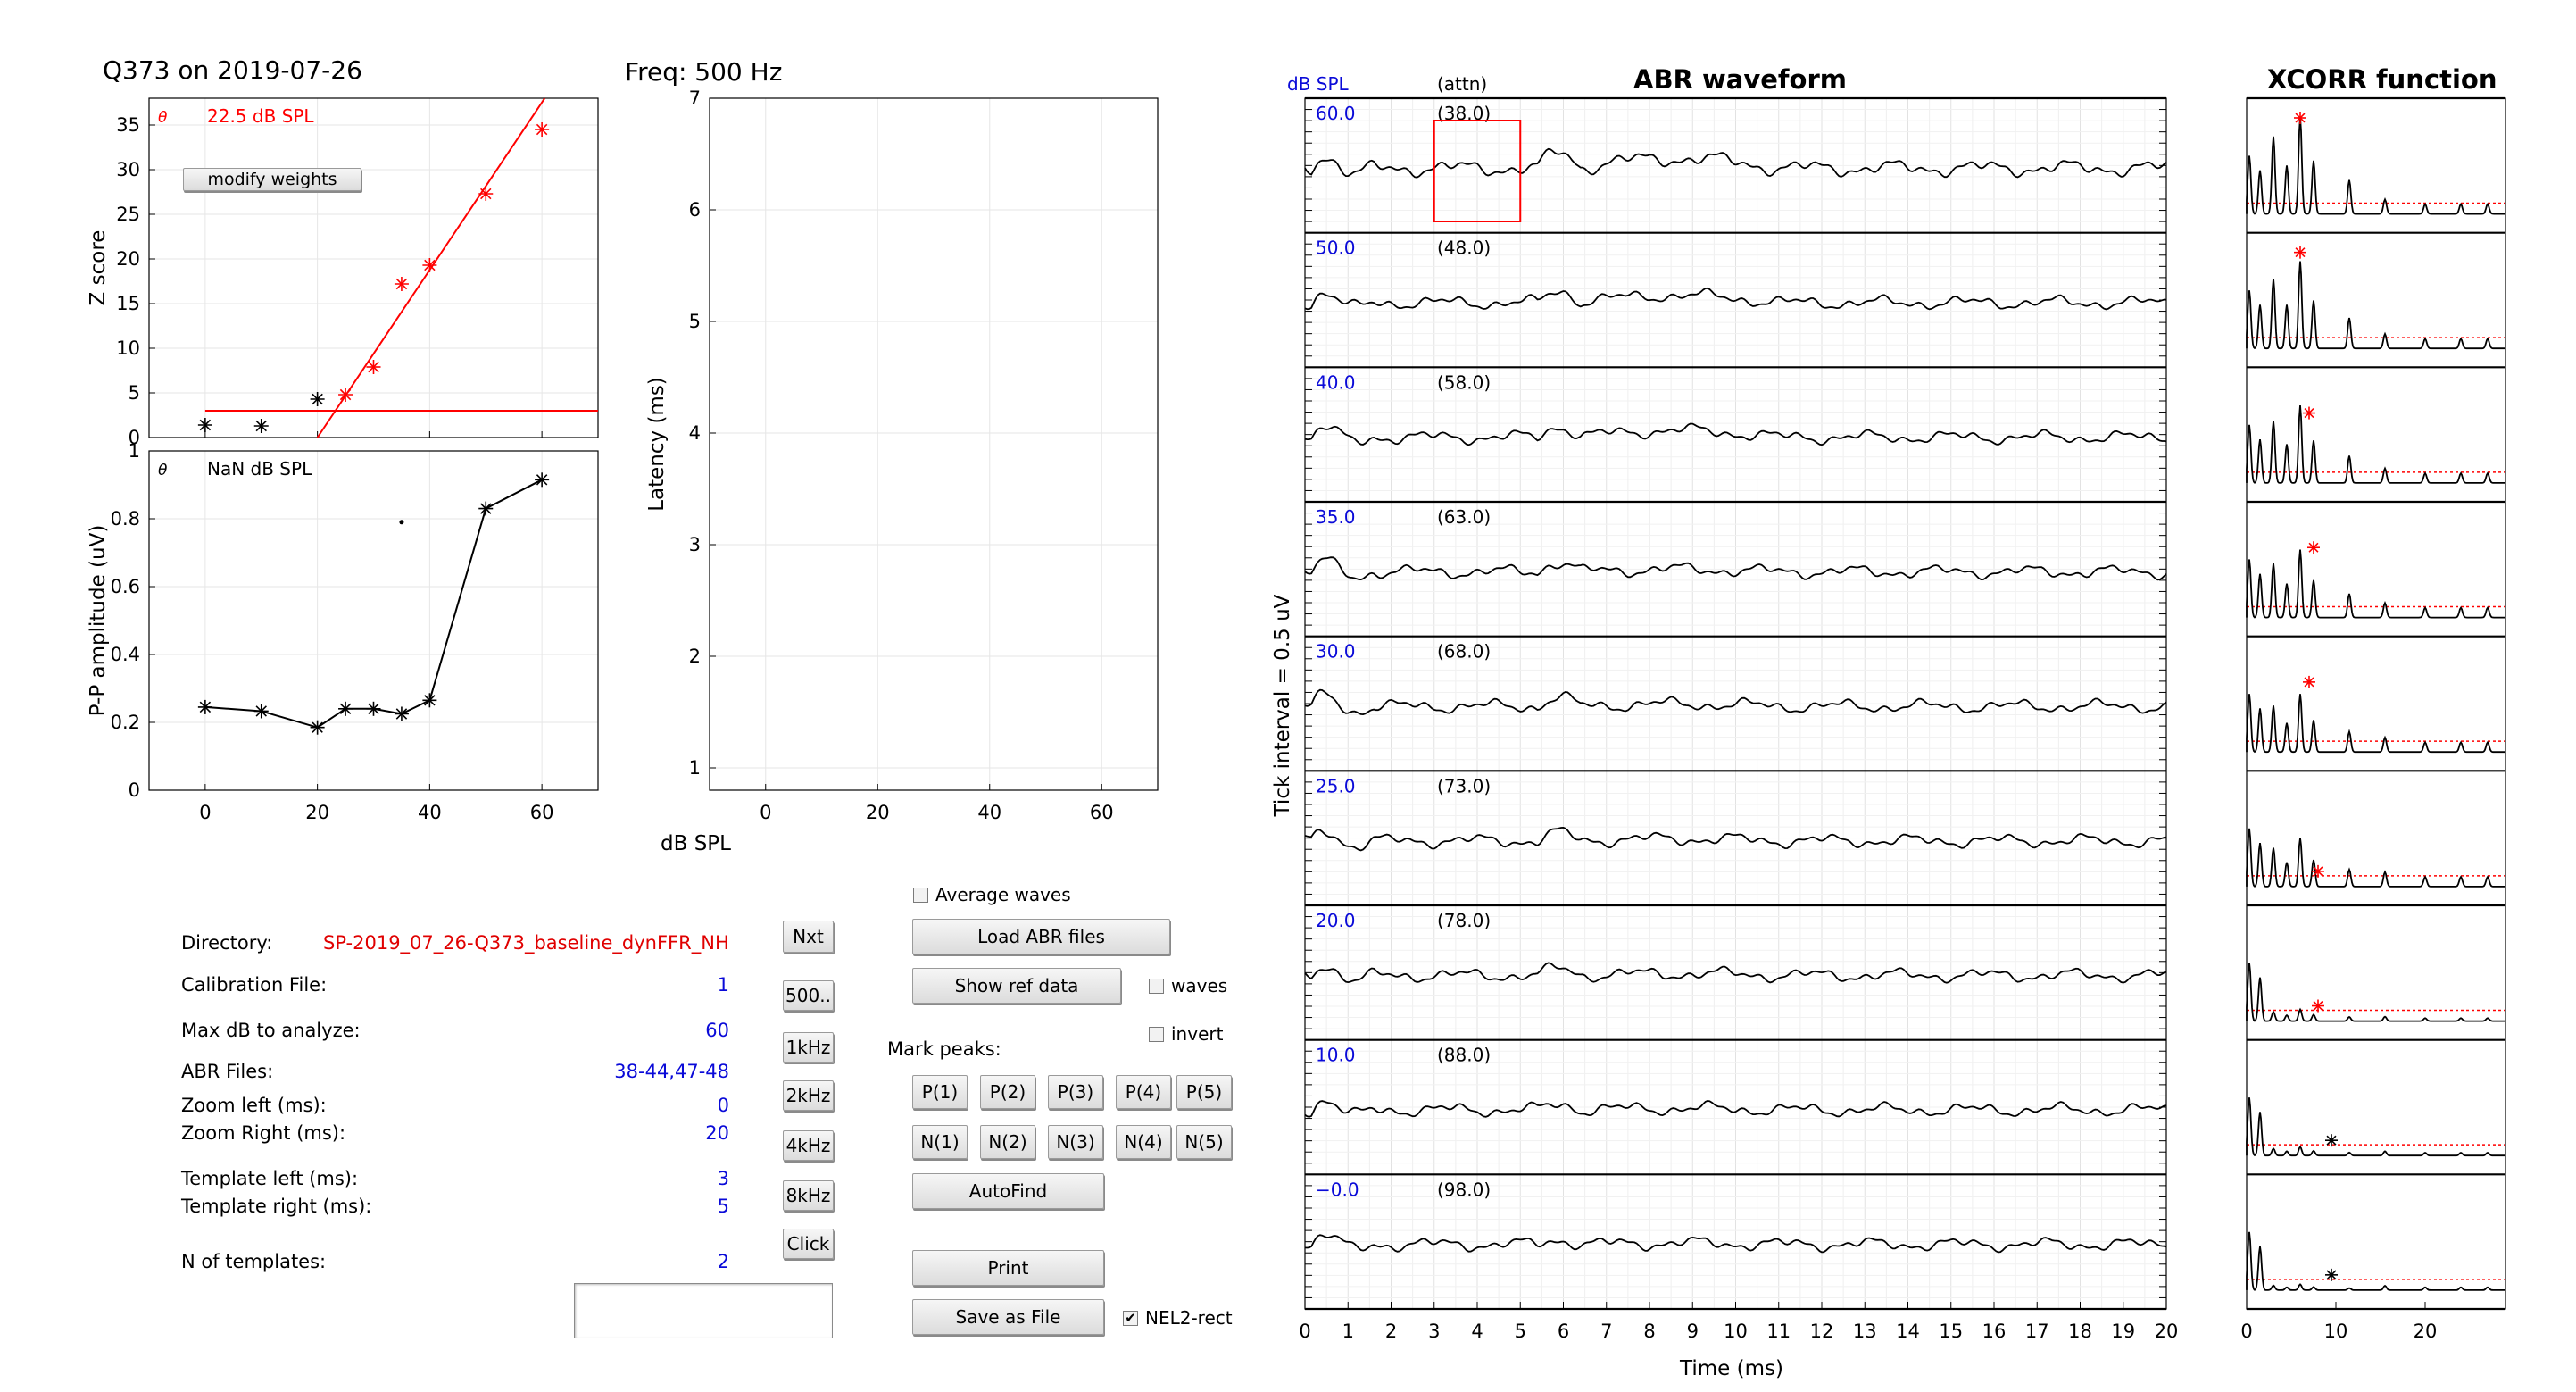 The height and width of the screenshot is (1392, 2576). I want to click on average-waves-label: Average waves, so click(1003, 895).